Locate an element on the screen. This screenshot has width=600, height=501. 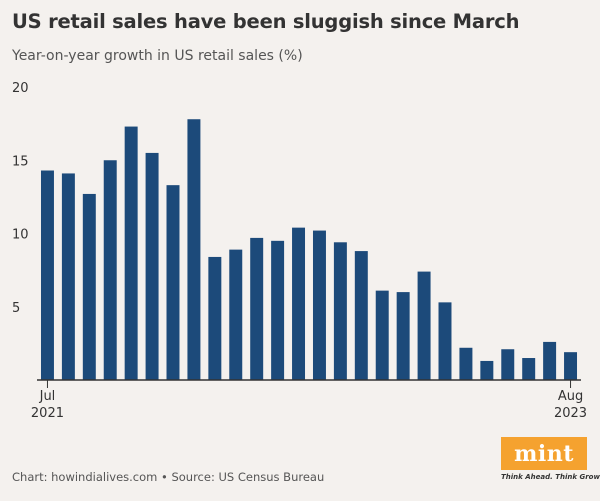
x-tick-label: Aug is located at coordinates (570, 396).